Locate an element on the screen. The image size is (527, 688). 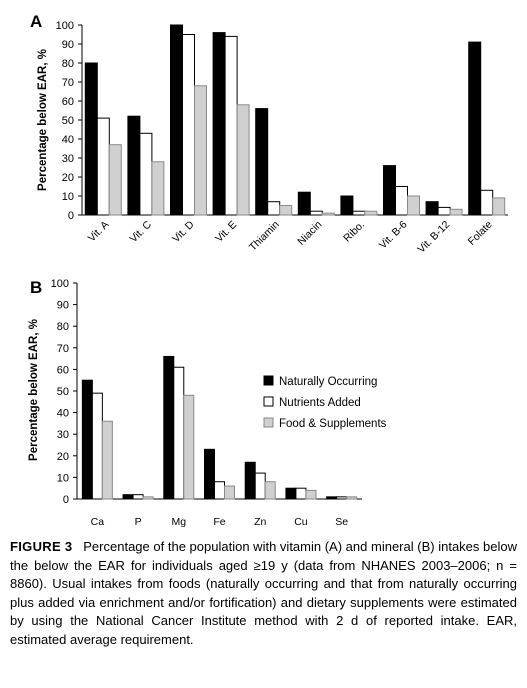
panel-a-y-axis-label: Percentage below EAR, % is located at coordinates (43, 120).